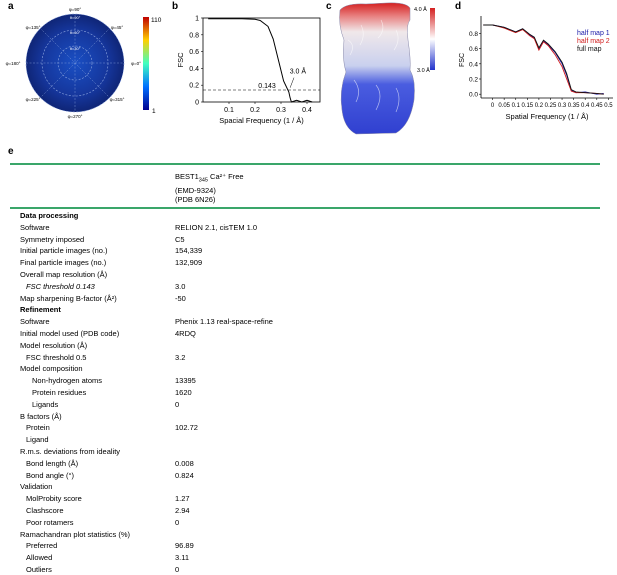  What do you see at coordinates (493, 106) in the screenshot?
I see `x-tick-label: 0` at bounding box center [493, 106].